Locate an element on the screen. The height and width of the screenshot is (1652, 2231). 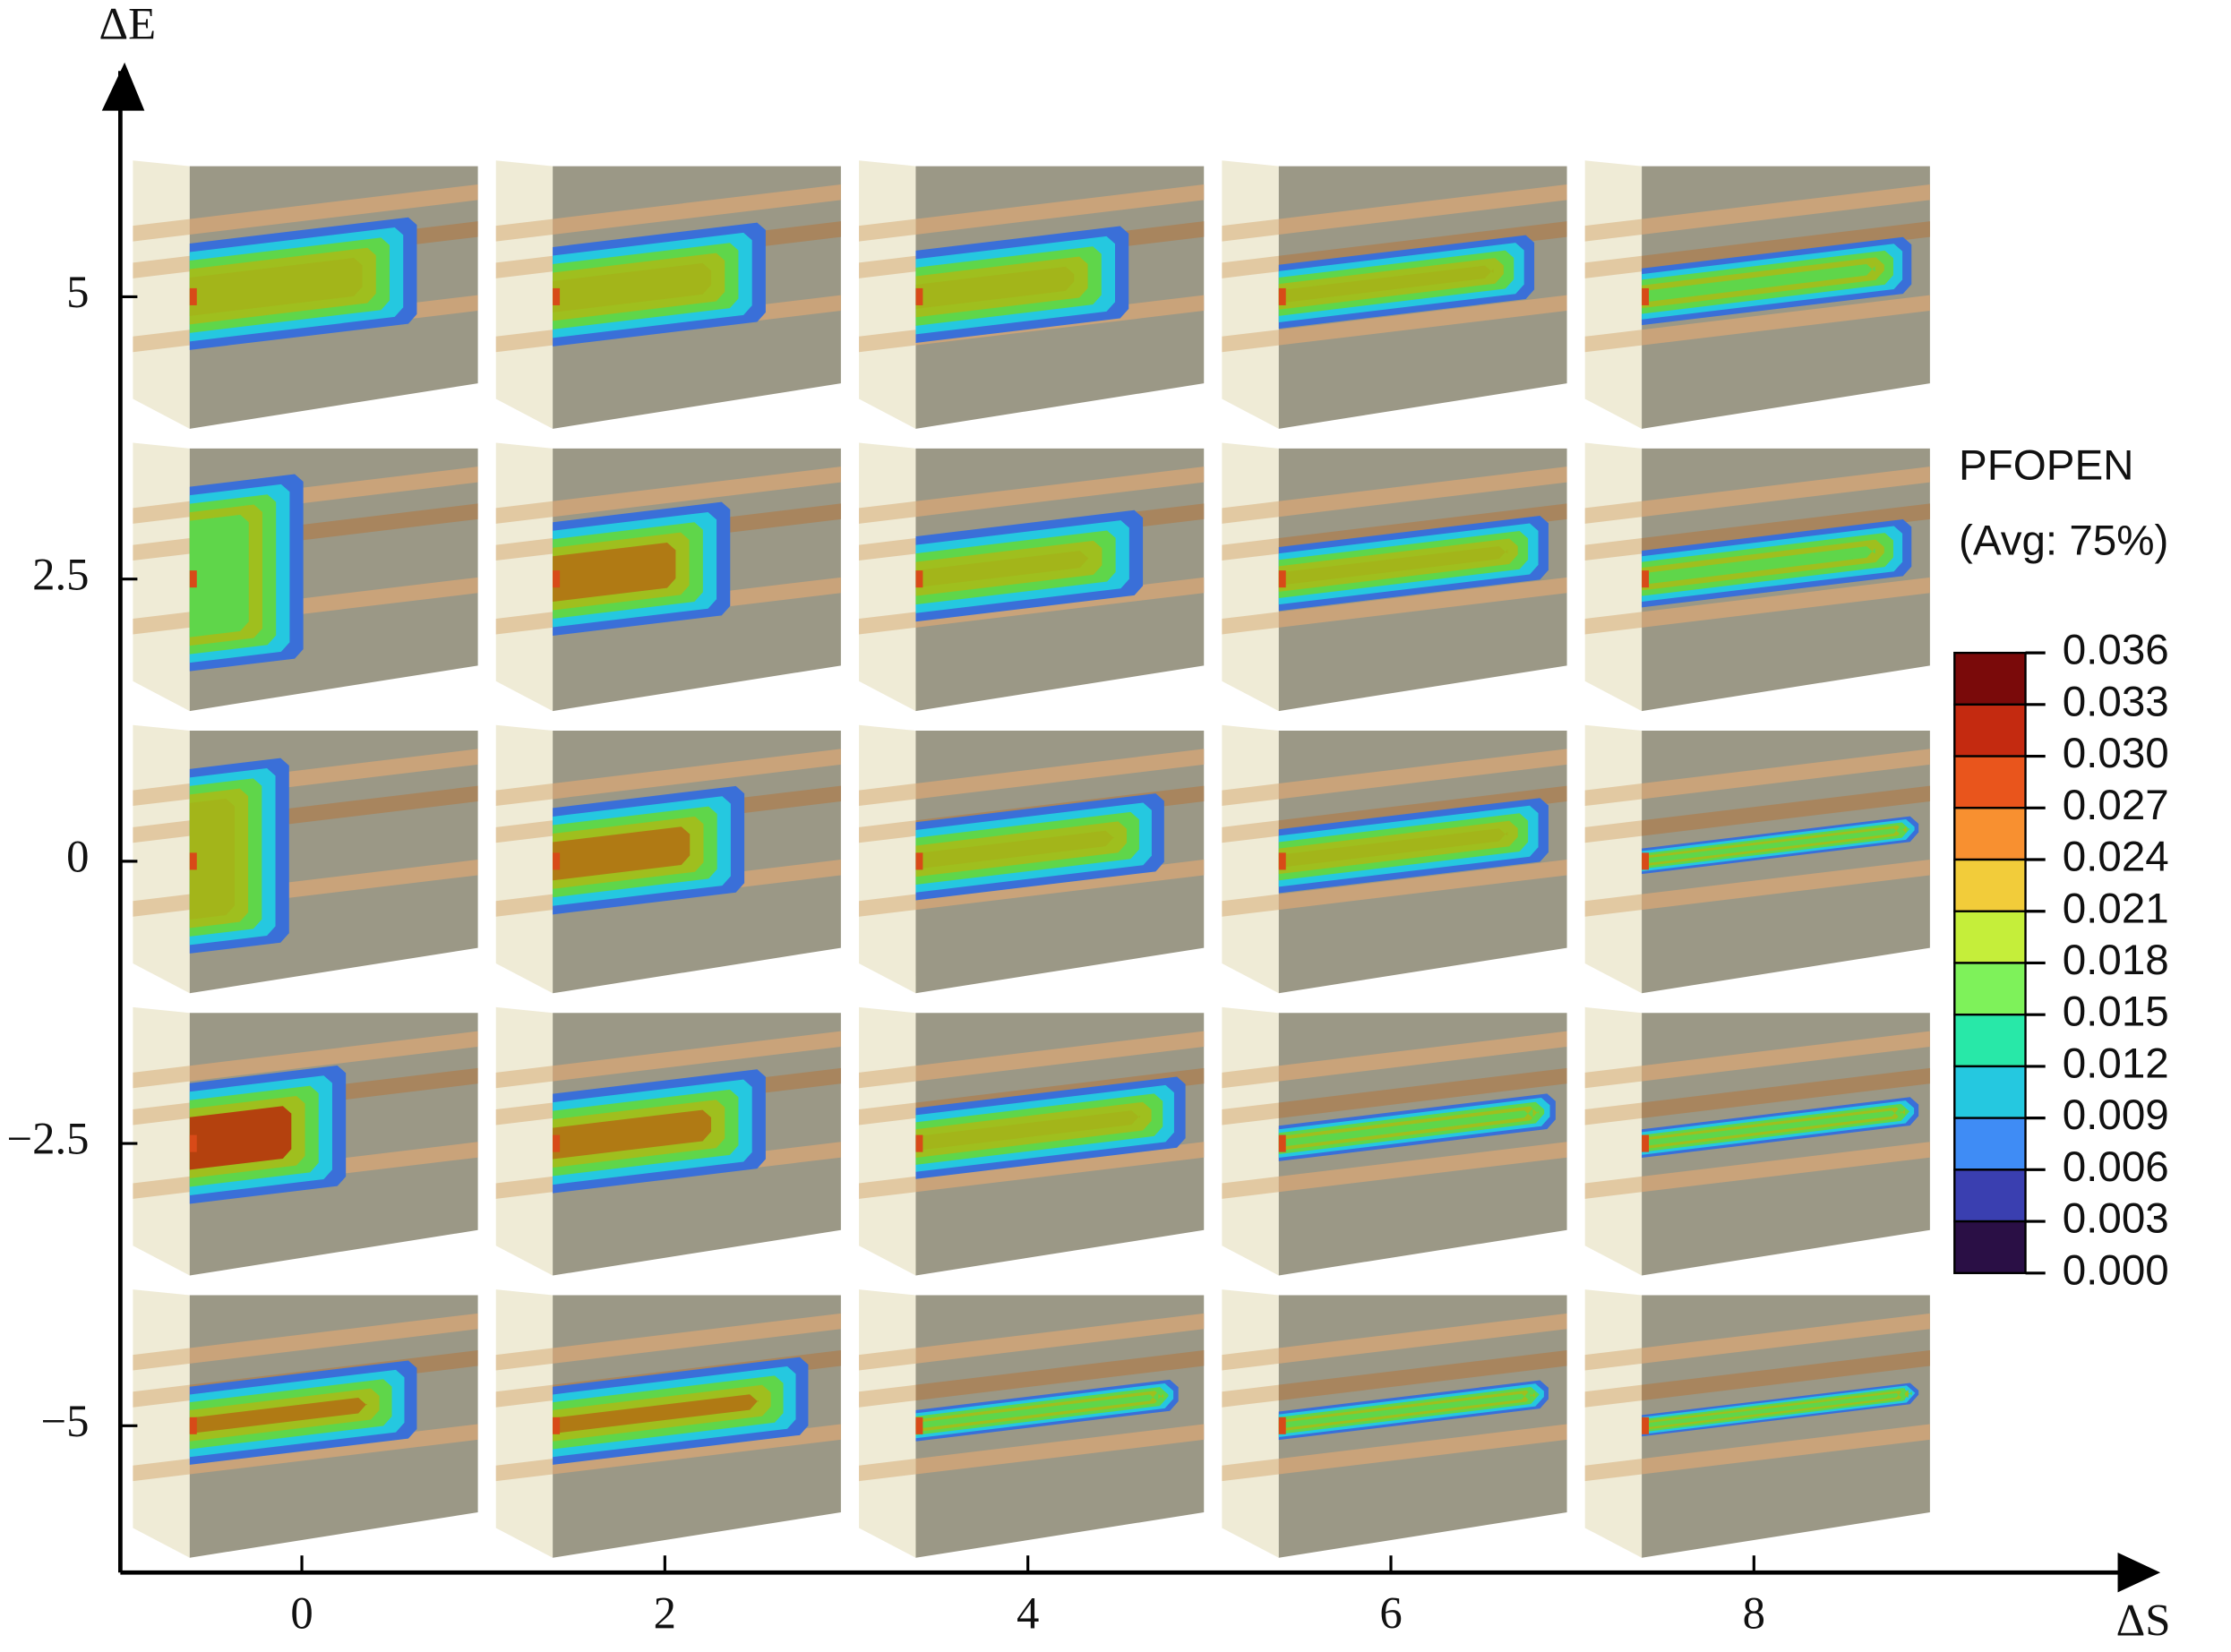
colorbar-tick-label: 0.015 is located at coordinates (2116, 1012).